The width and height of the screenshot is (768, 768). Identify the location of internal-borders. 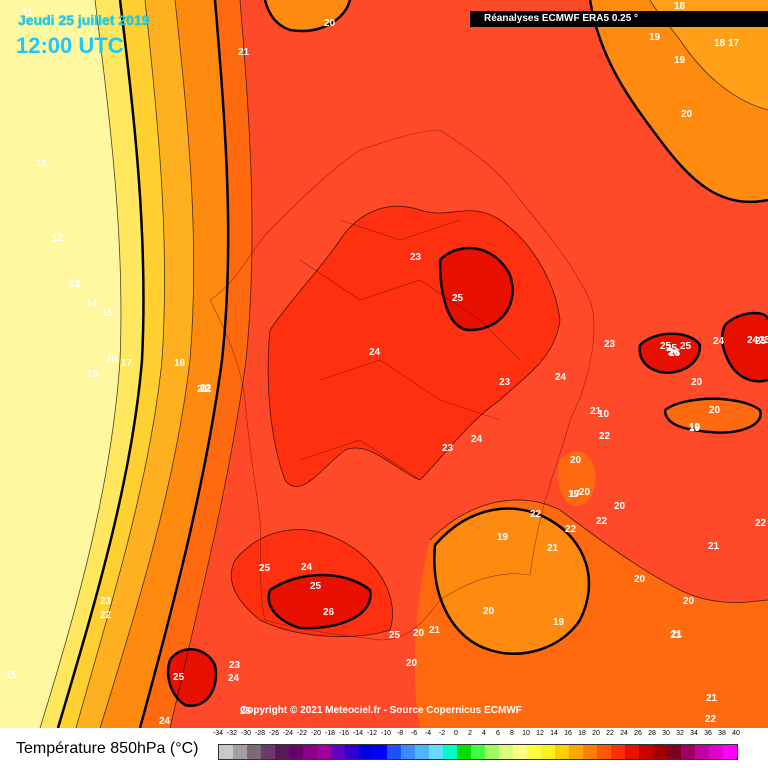
(410, 350).